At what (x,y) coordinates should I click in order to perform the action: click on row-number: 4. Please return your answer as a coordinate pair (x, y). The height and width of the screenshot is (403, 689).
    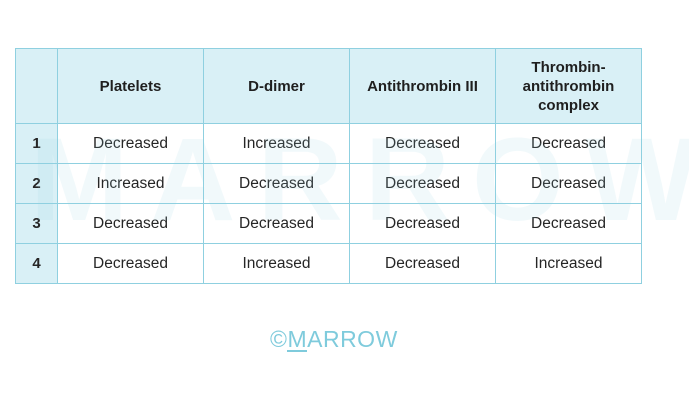
    Looking at the image, I should click on (36, 263).